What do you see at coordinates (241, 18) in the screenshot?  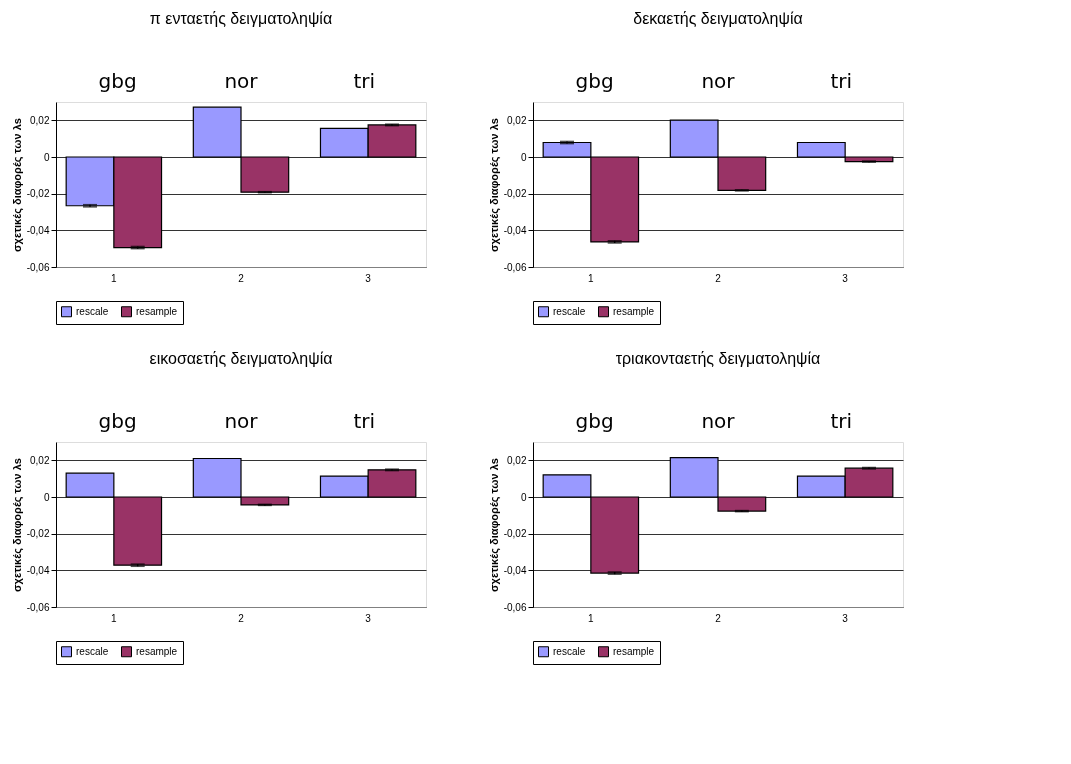 I see `chart-title: π ενταετής δειγματοληψία` at bounding box center [241, 18].